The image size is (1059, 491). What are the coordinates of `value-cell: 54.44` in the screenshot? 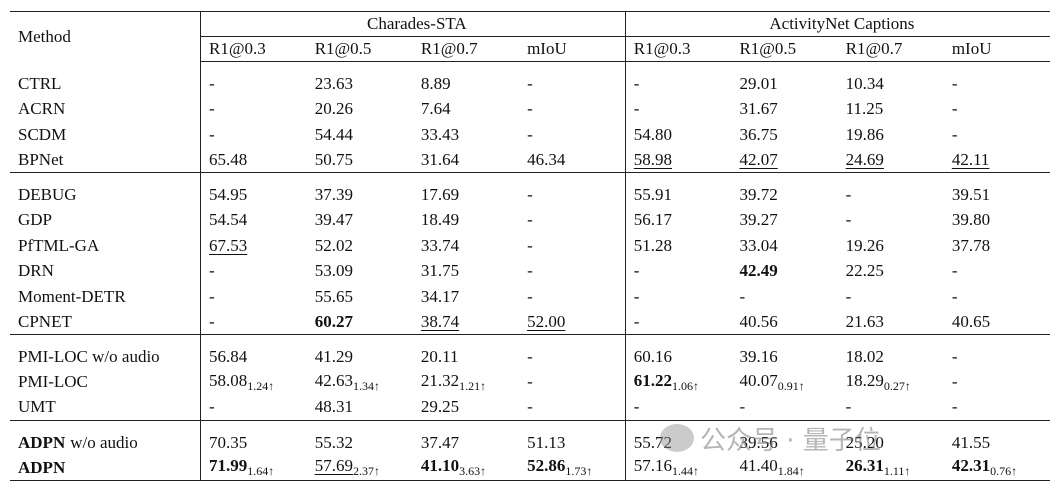 It's located at (360, 134).